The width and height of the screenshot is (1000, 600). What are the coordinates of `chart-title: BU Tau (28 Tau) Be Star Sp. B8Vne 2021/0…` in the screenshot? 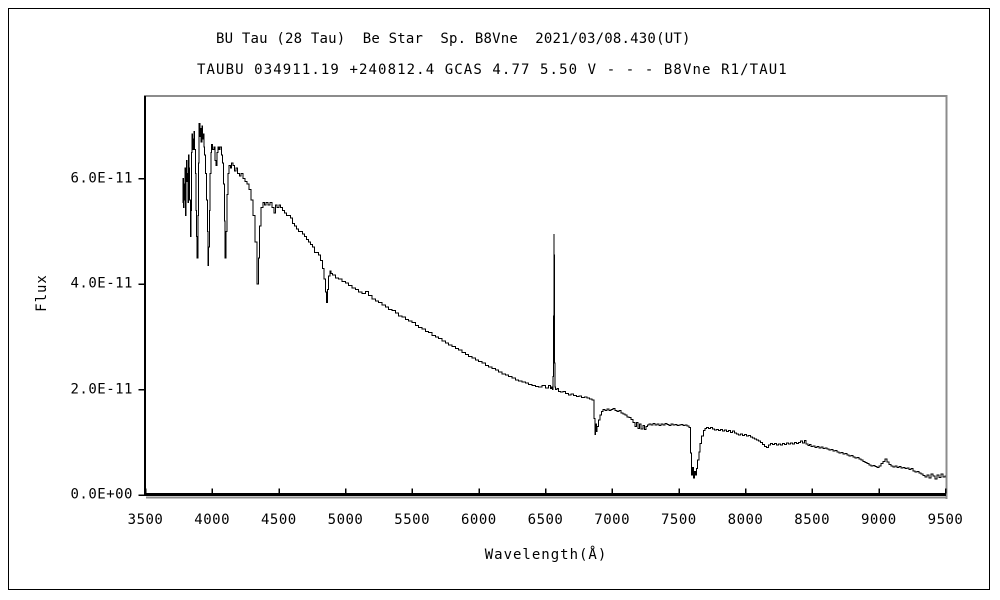 It's located at (453, 39).